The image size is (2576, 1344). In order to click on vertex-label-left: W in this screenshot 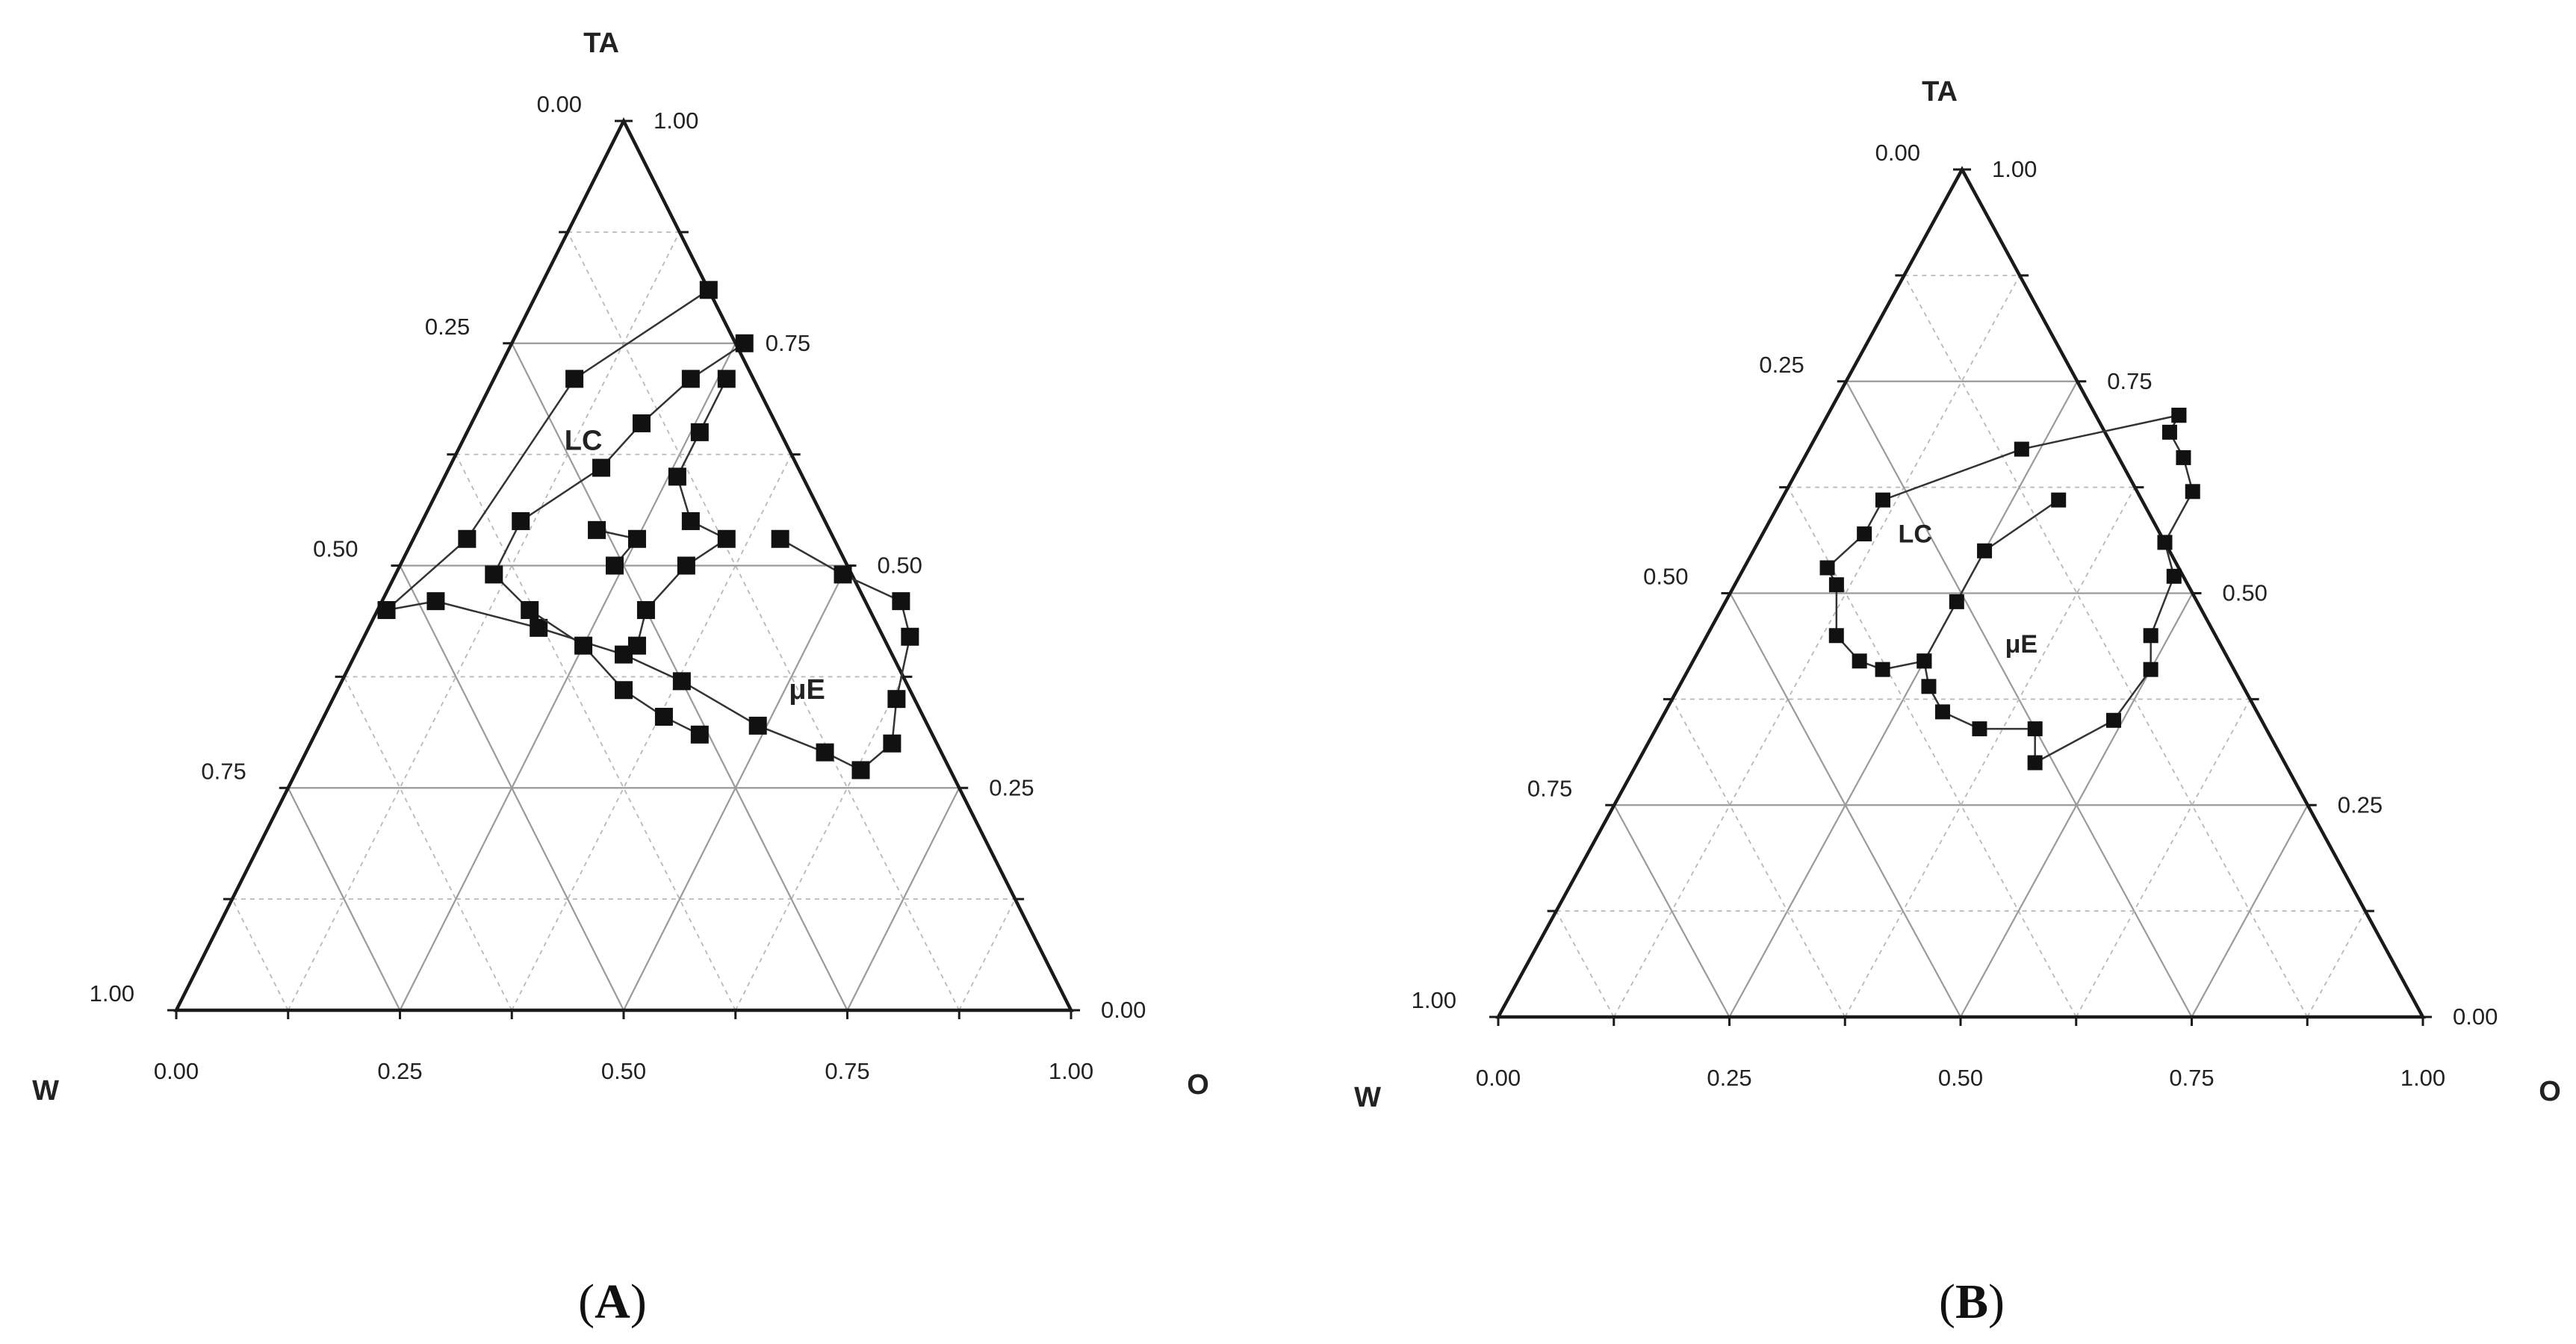, I will do `click(1368, 1097)`.